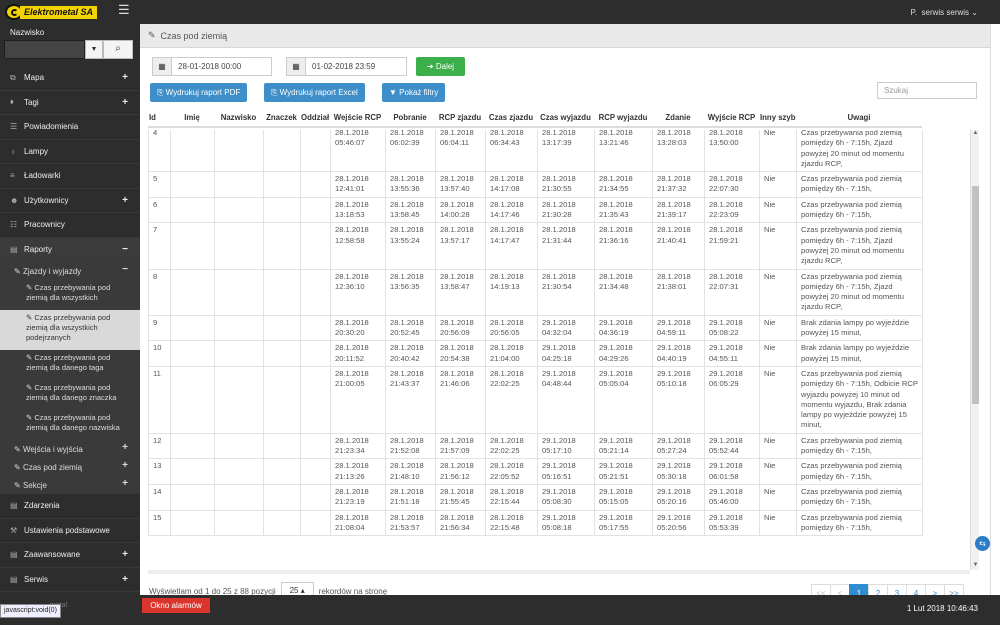  What do you see at coordinates (70, 201) in the screenshot?
I see `sidebar-item: ☻ Użytkownicy +` at bounding box center [70, 201].